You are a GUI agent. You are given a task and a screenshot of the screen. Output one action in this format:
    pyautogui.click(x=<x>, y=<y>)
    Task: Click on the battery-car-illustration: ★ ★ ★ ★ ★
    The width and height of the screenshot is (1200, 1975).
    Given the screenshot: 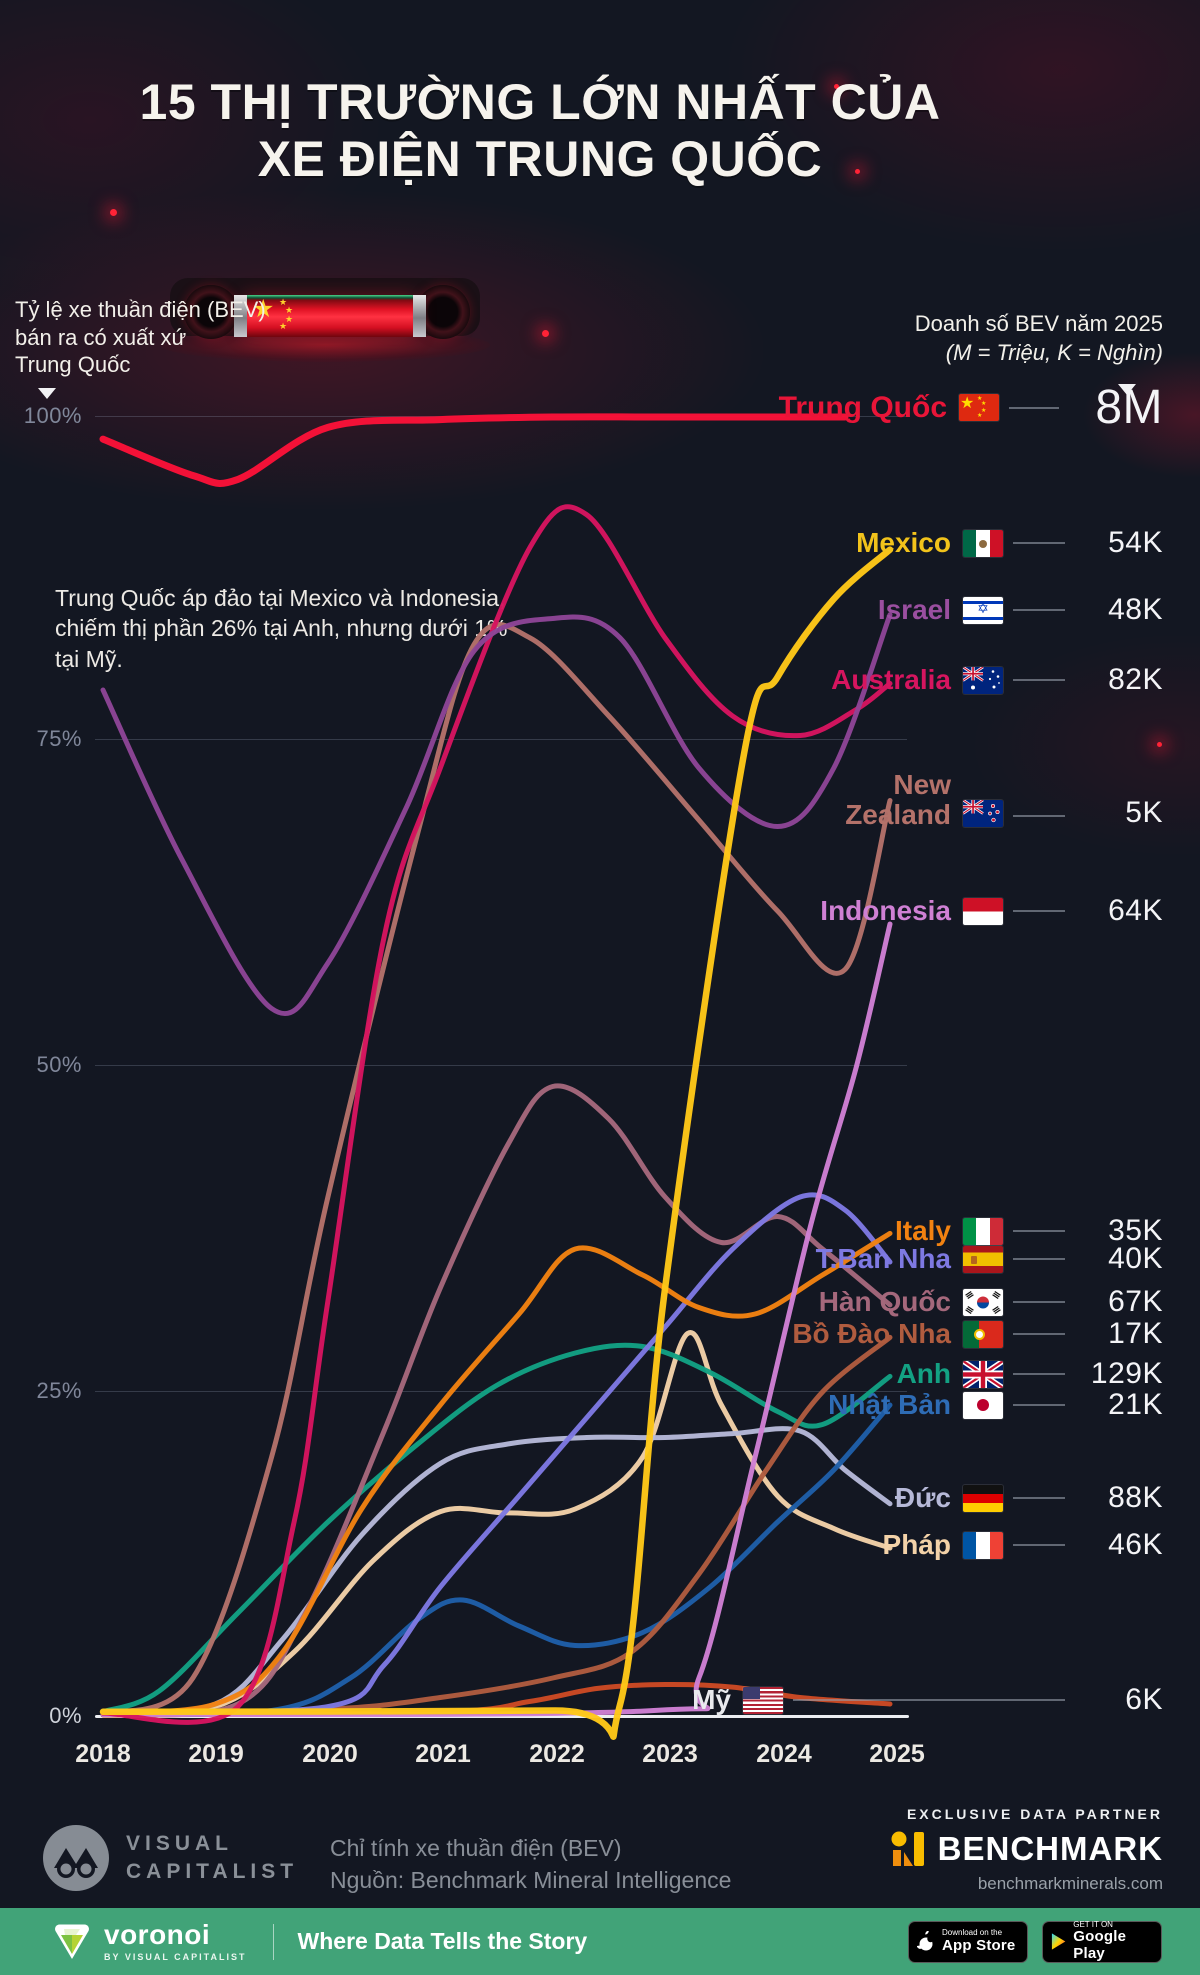 What is the action you would take?
    pyautogui.click(x=325, y=310)
    